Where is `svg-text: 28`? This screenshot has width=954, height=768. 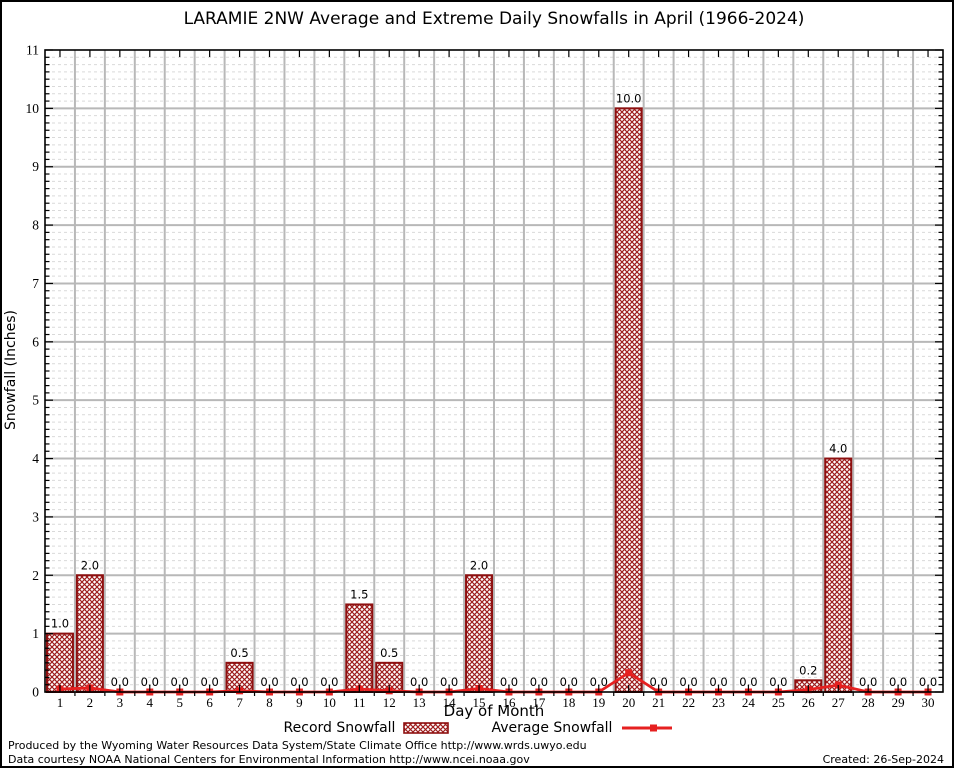
svg-text: 28 is located at coordinates (868, 702).